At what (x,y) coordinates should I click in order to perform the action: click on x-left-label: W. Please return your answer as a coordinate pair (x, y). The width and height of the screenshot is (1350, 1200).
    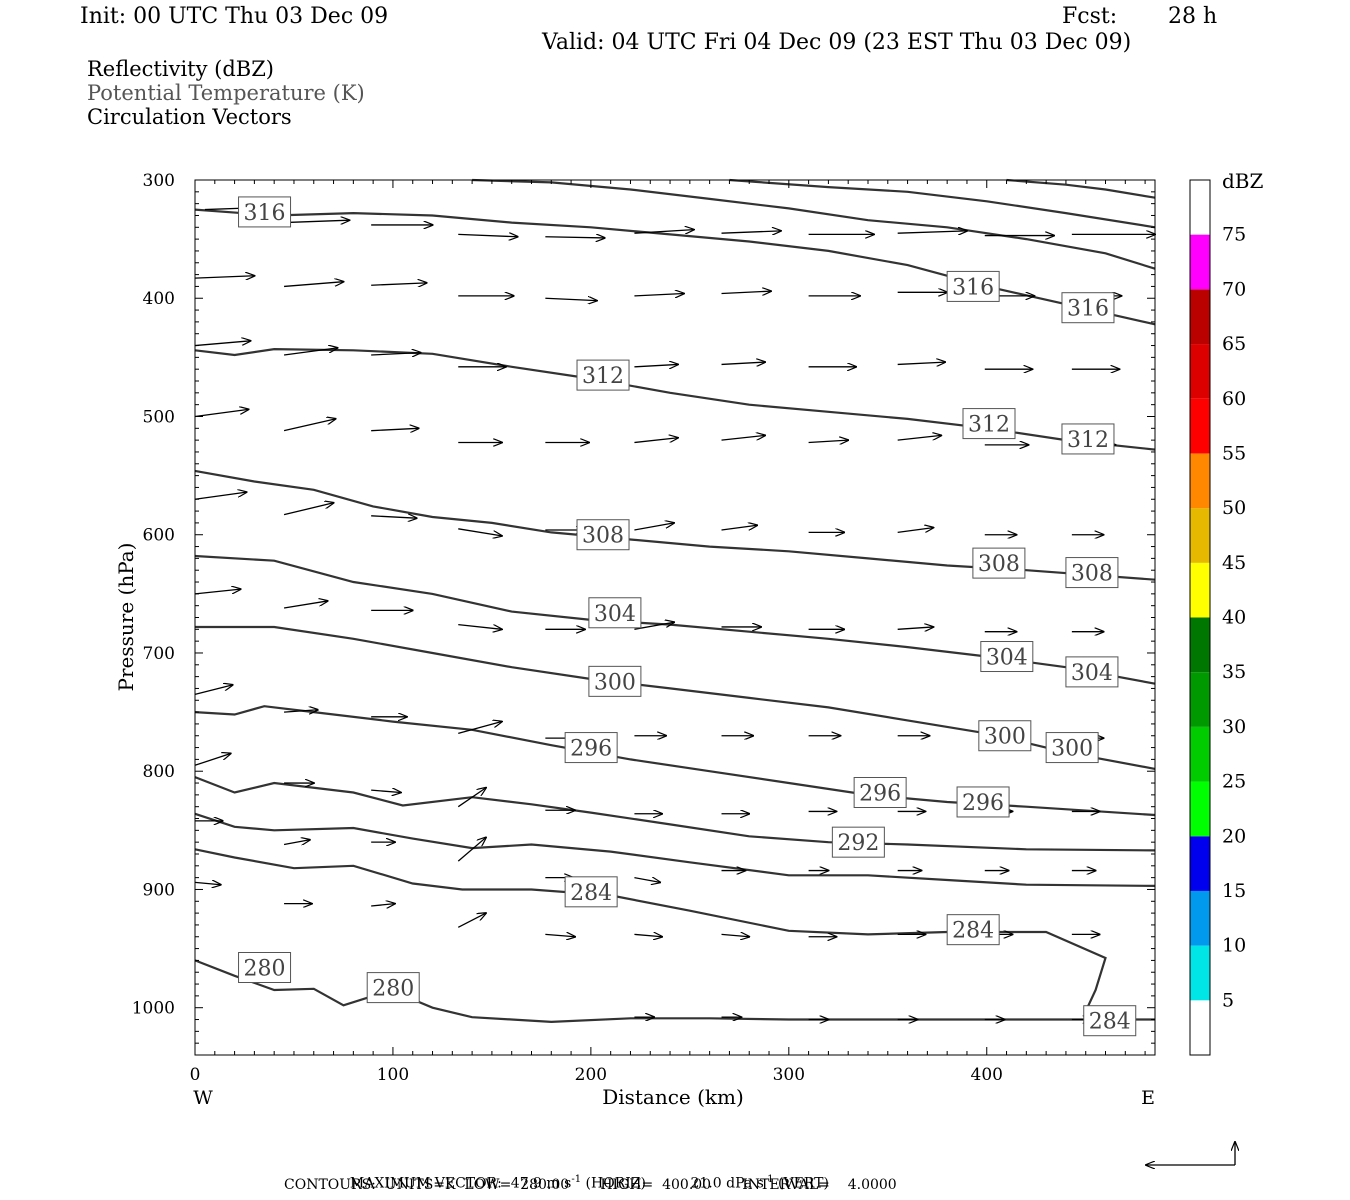
    Looking at the image, I should click on (203, 1098).